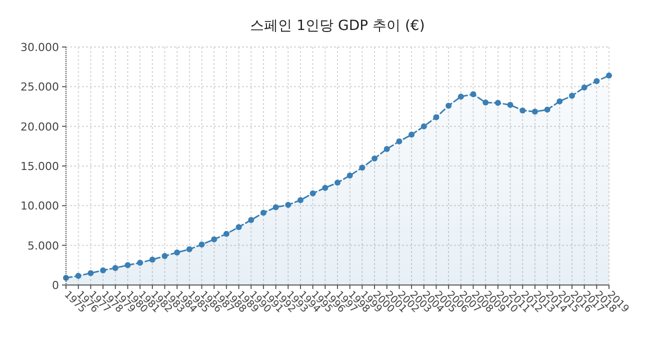 The height and width of the screenshot is (352, 672). Describe the element at coordinates (39, 127) in the screenshot. I see `y-tick-label: 20.000` at that location.